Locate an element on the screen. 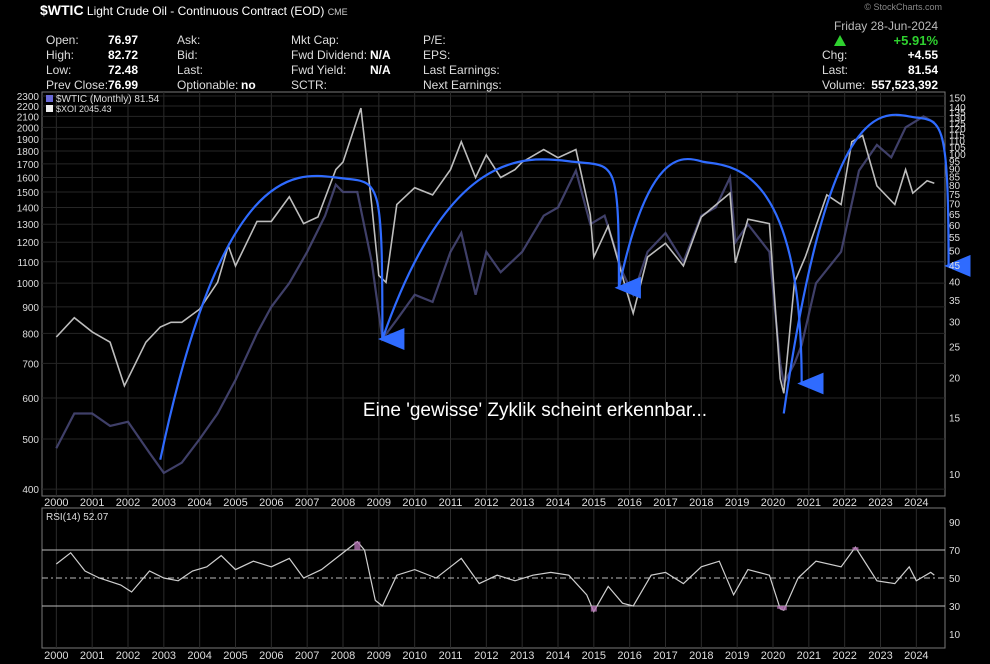 Image resolution: width=990 pixels, height=664 pixels. x-tick-label-rsi: 2010 is located at coordinates (414, 656).